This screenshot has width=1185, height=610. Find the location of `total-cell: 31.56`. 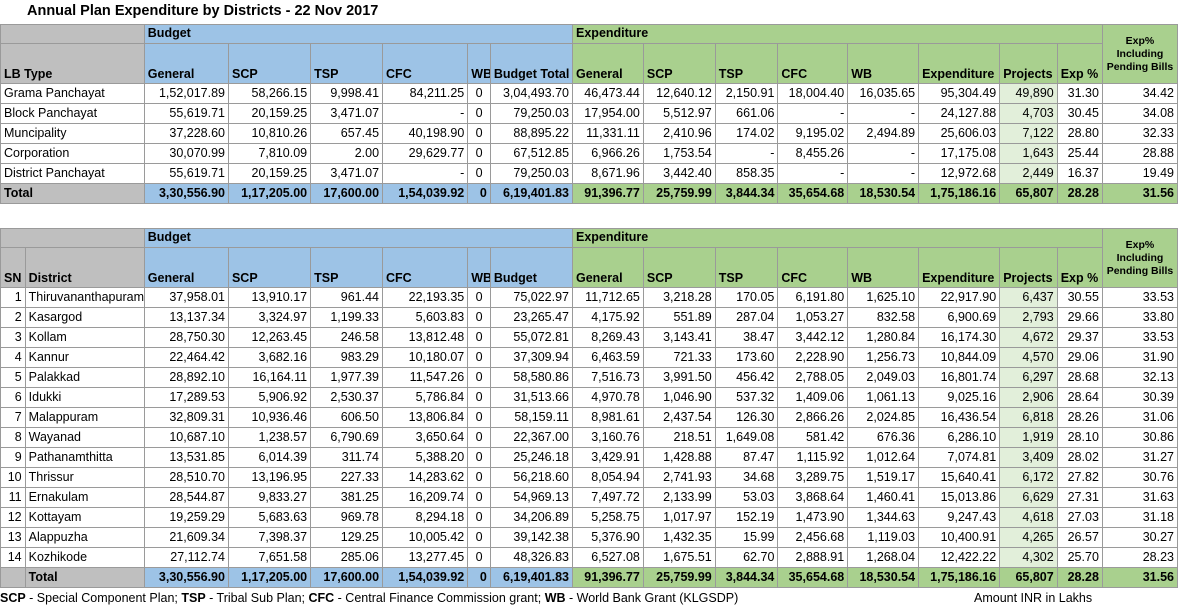

total-cell: 31.56 is located at coordinates (1140, 577).